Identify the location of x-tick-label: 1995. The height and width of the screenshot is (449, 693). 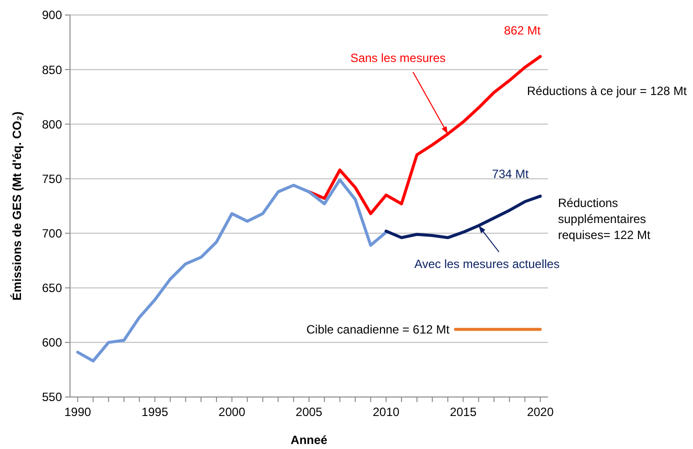
(154, 412).